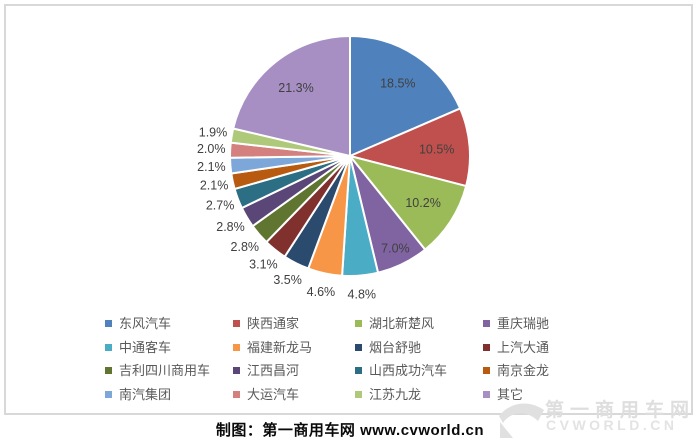 Image resolution: width=700 pixels, height=442 pixels. I want to click on pie-label-6: 3.5%, so click(287, 280).